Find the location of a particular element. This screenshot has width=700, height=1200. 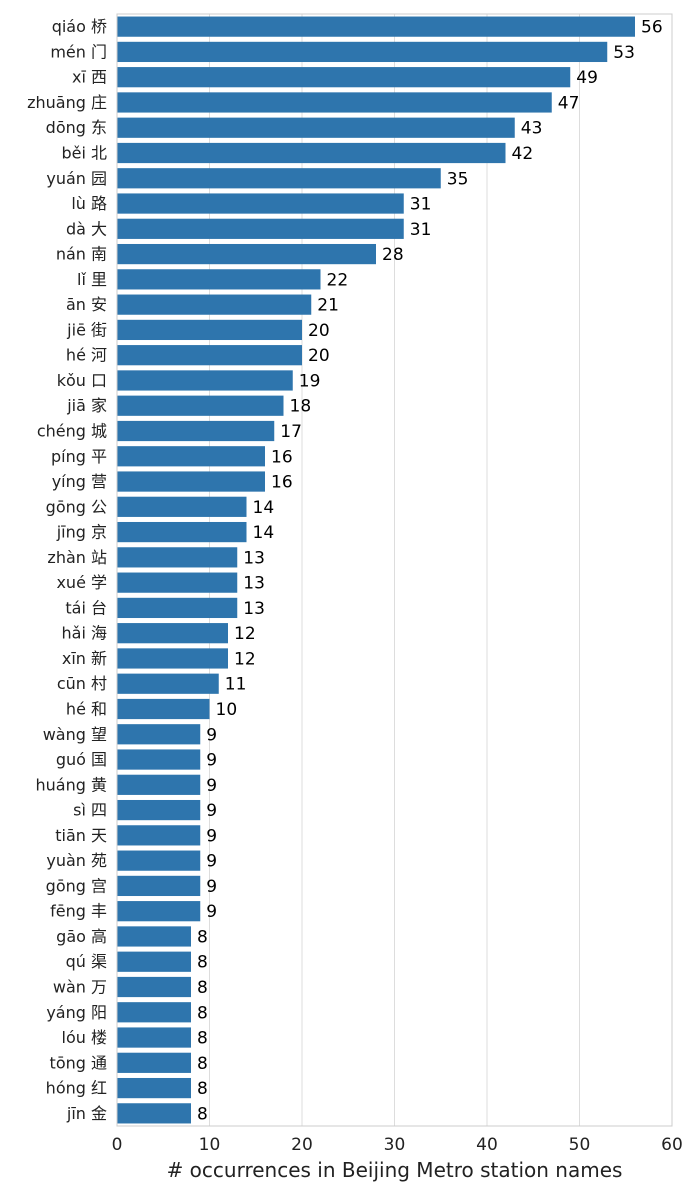

category-label: zhàn 站 is located at coordinates (77, 557).